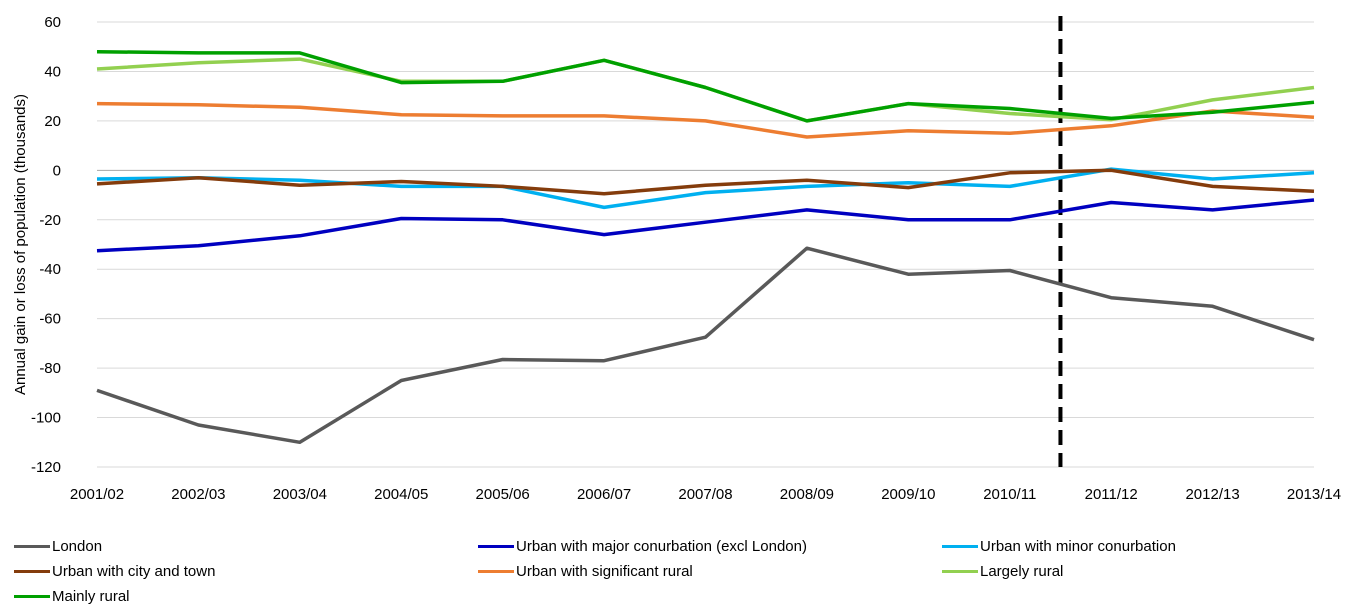 This screenshot has width=1349, height=610. What do you see at coordinates (52, 22) in the screenshot?
I see `y-tick-label: 60` at bounding box center [52, 22].